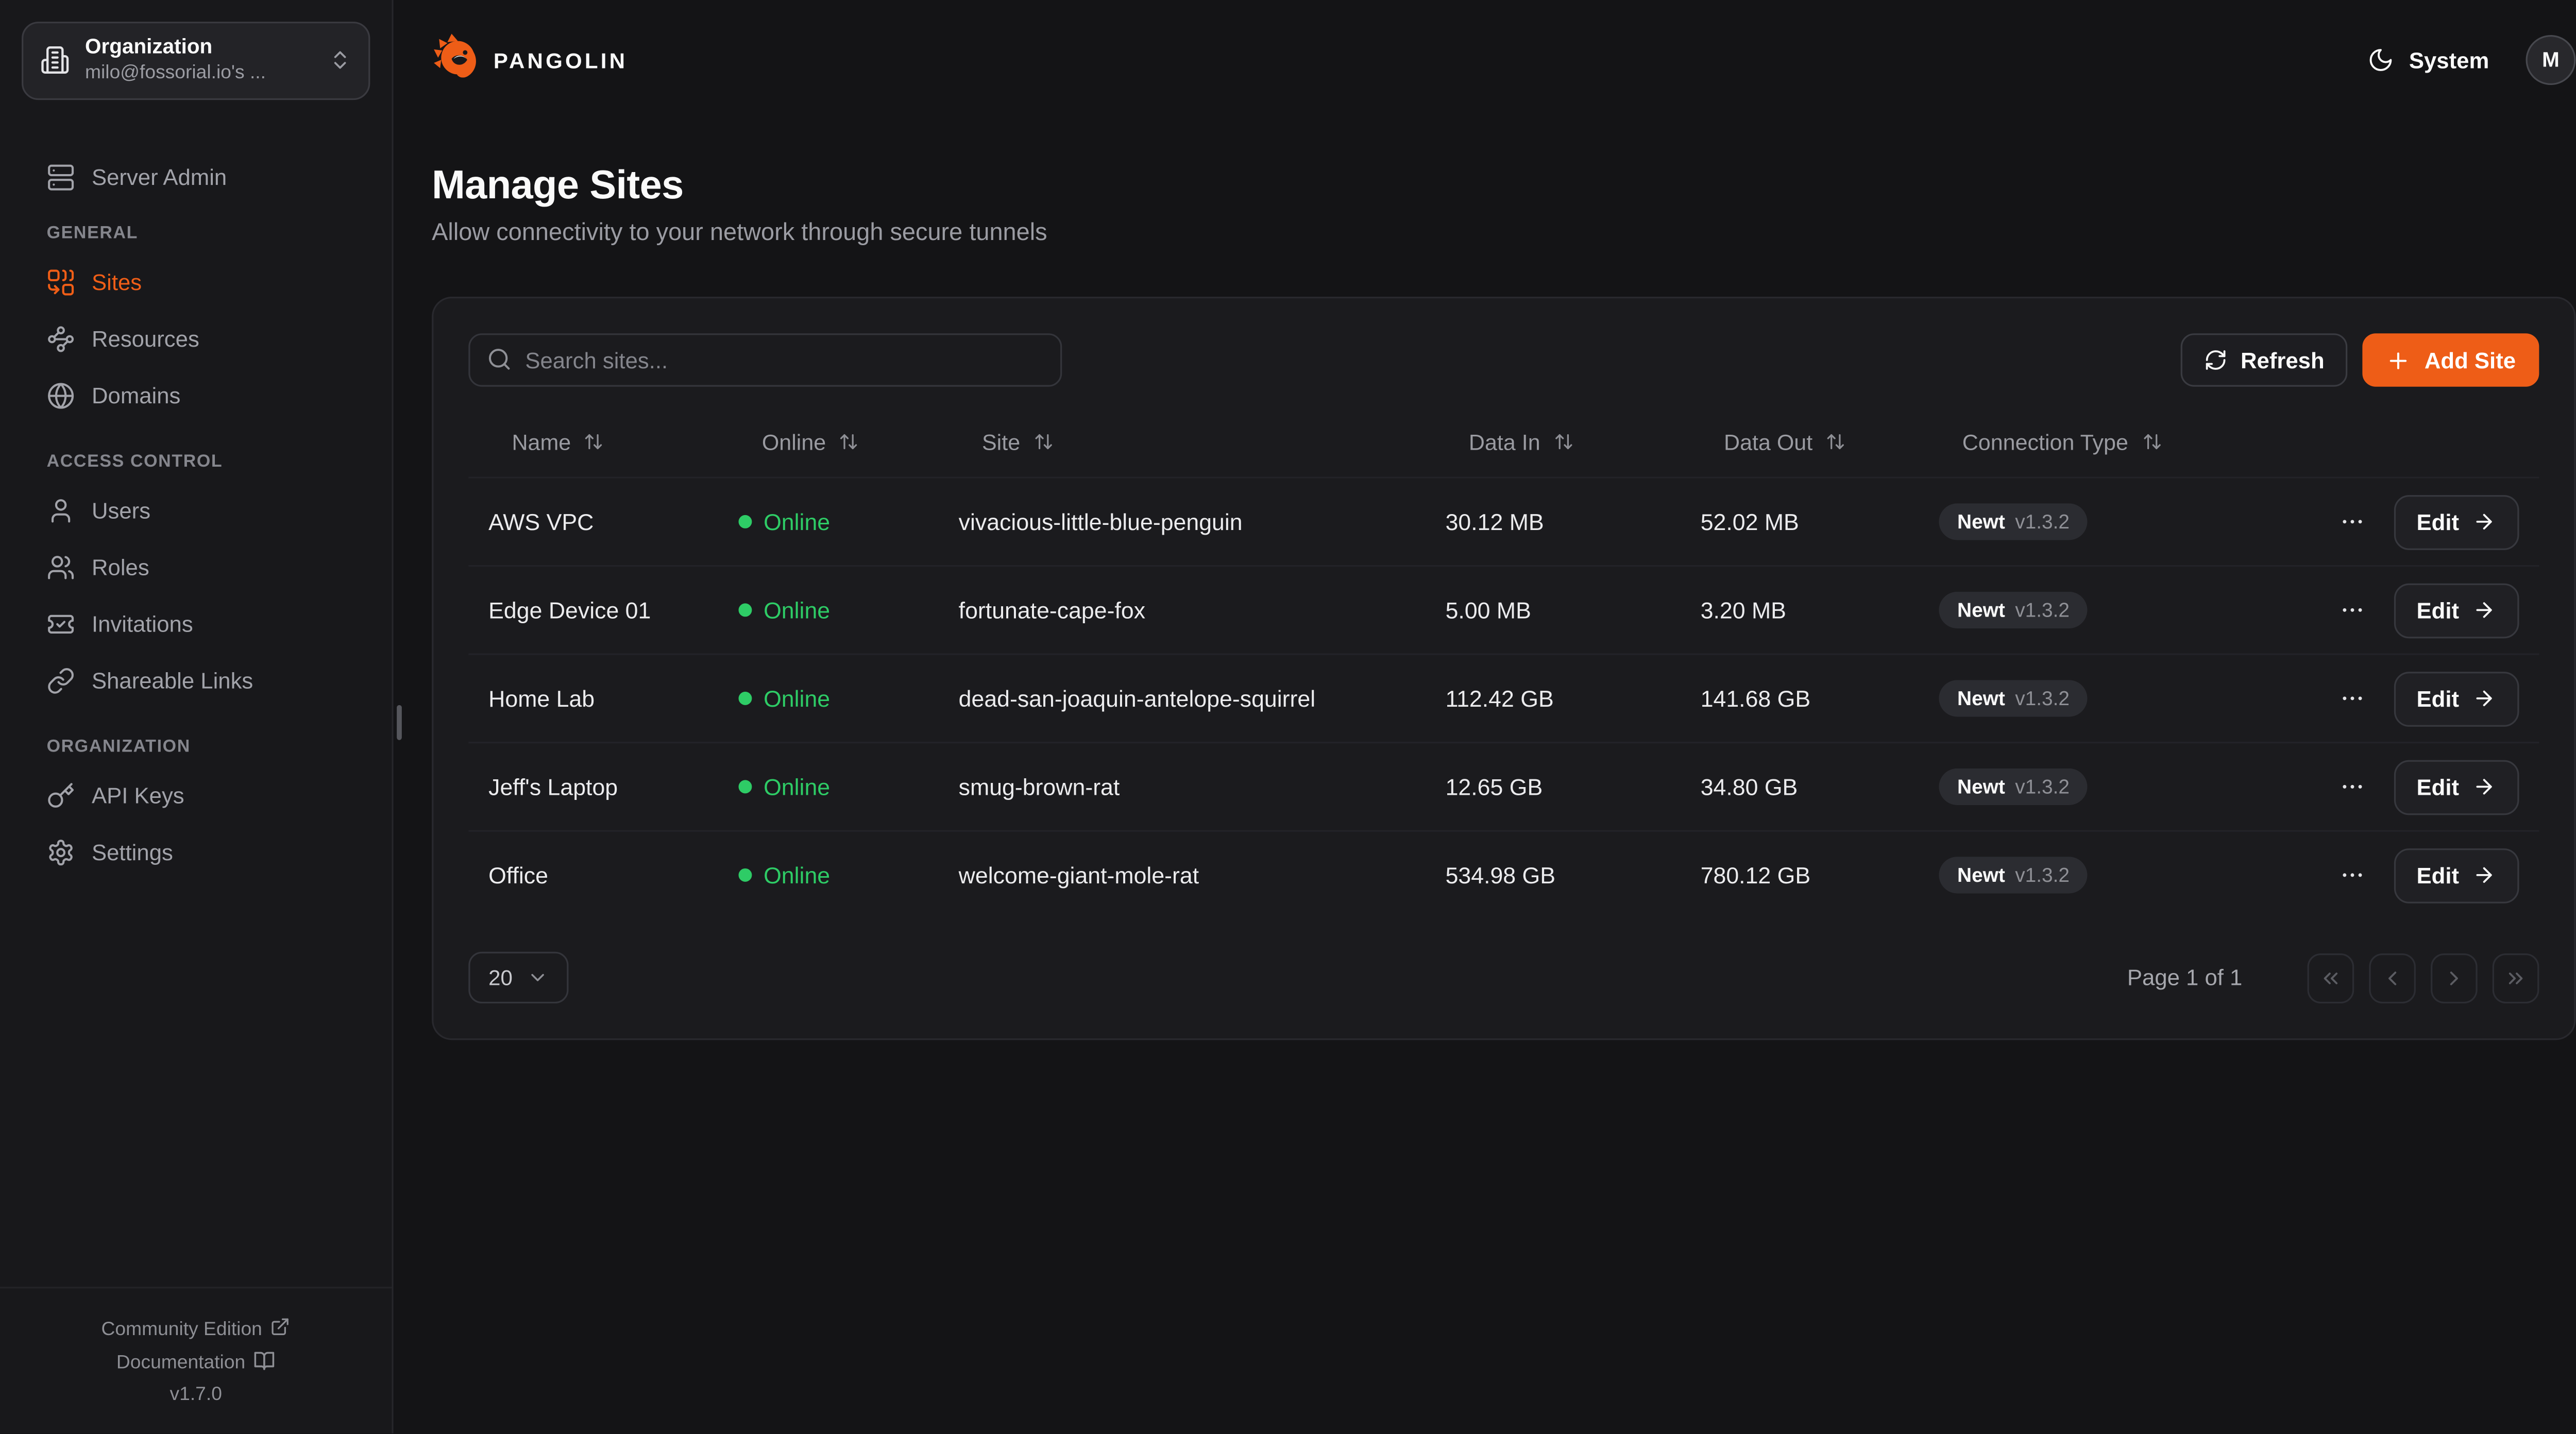 This screenshot has width=2576, height=1434. I want to click on page-title: Manage Sites, so click(558, 186).